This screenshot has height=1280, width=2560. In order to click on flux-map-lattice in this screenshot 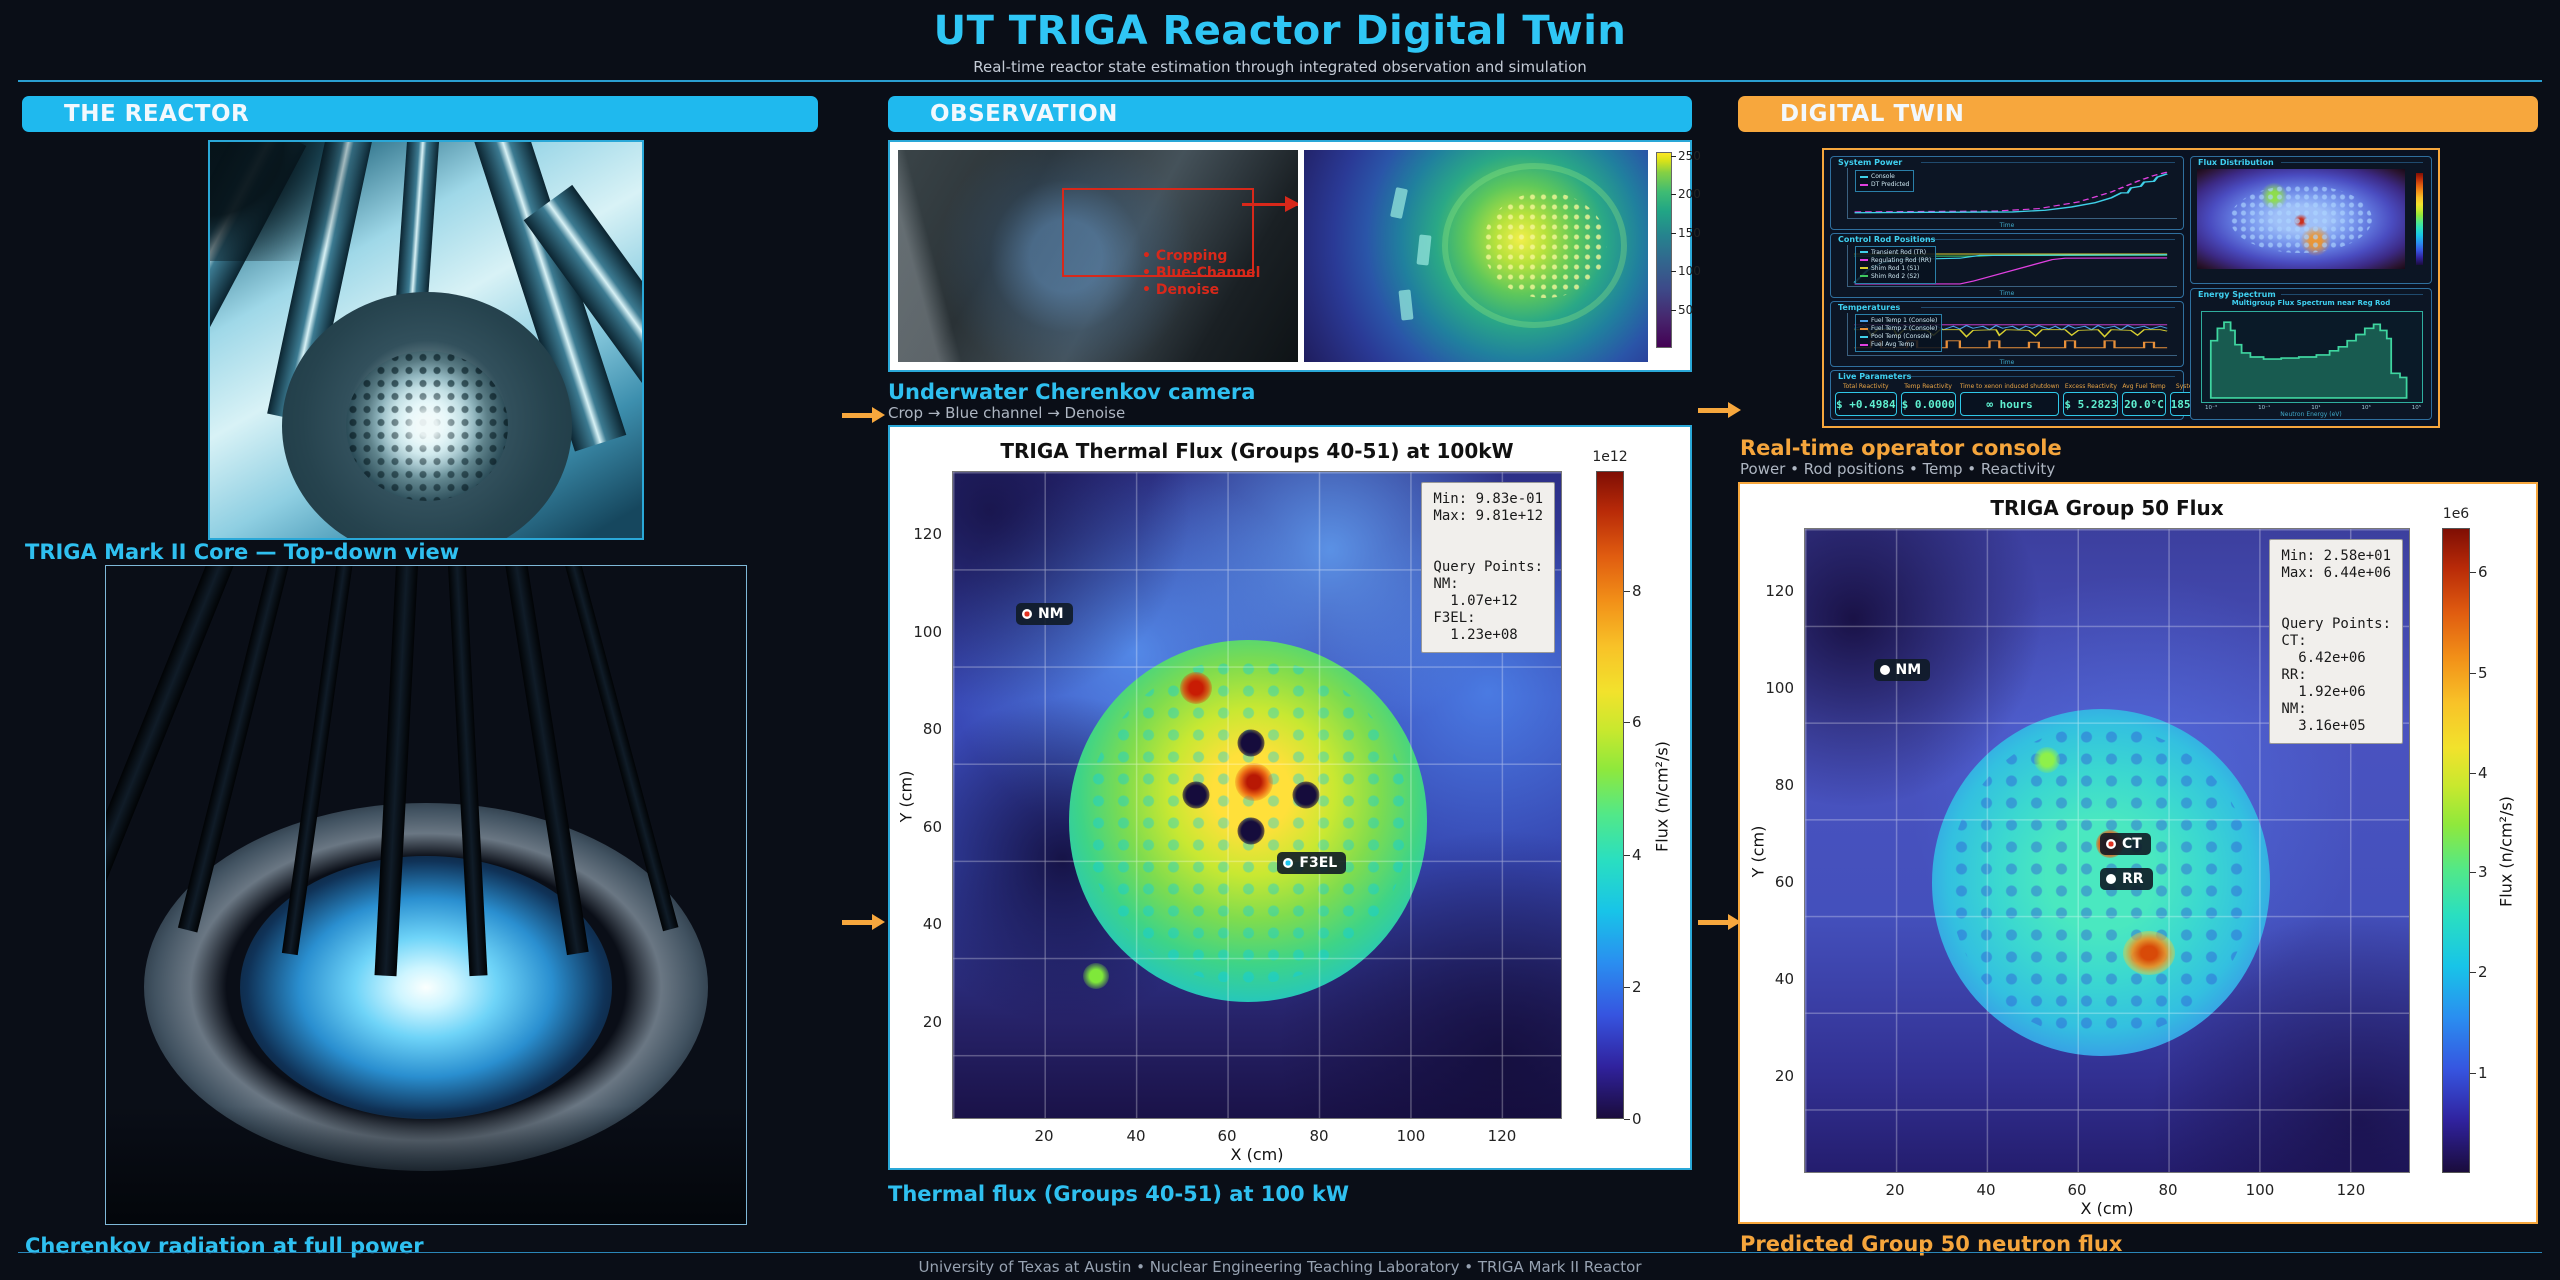, I will do `click(2301, 219)`.